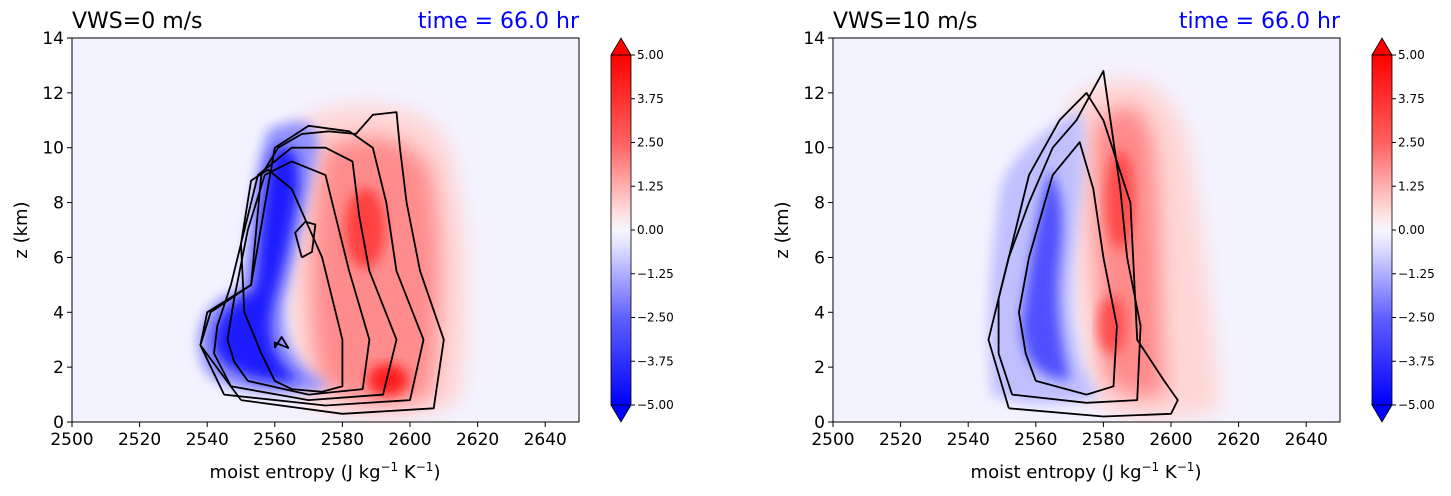  What do you see at coordinates (905, 21) in the screenshot?
I see `panel-title: VWS=10 m/s` at bounding box center [905, 21].